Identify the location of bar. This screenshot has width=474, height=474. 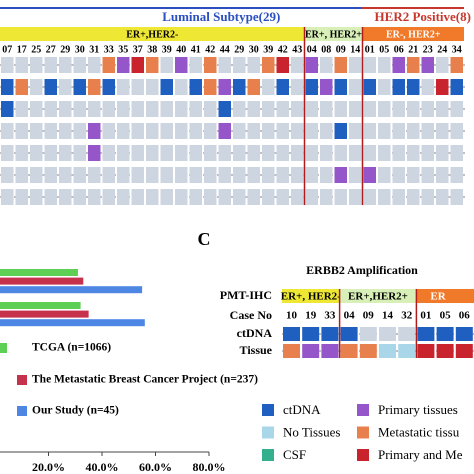
(39, 272).